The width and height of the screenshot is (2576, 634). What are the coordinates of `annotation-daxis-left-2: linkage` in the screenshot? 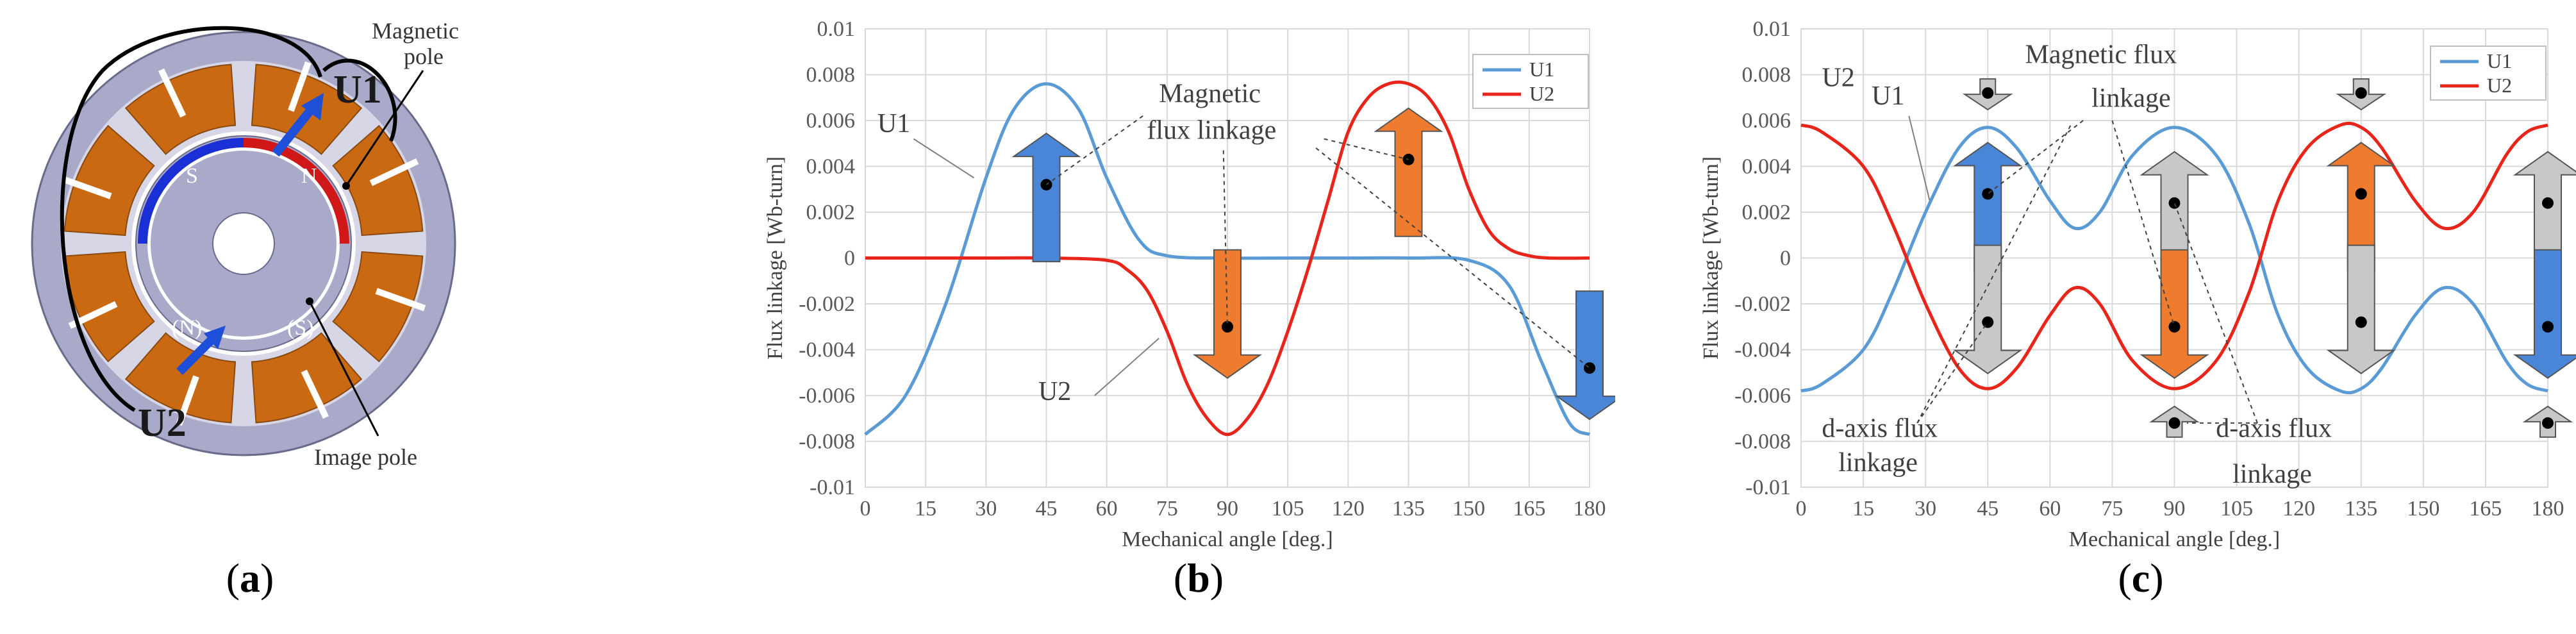 It's located at (1878, 463).